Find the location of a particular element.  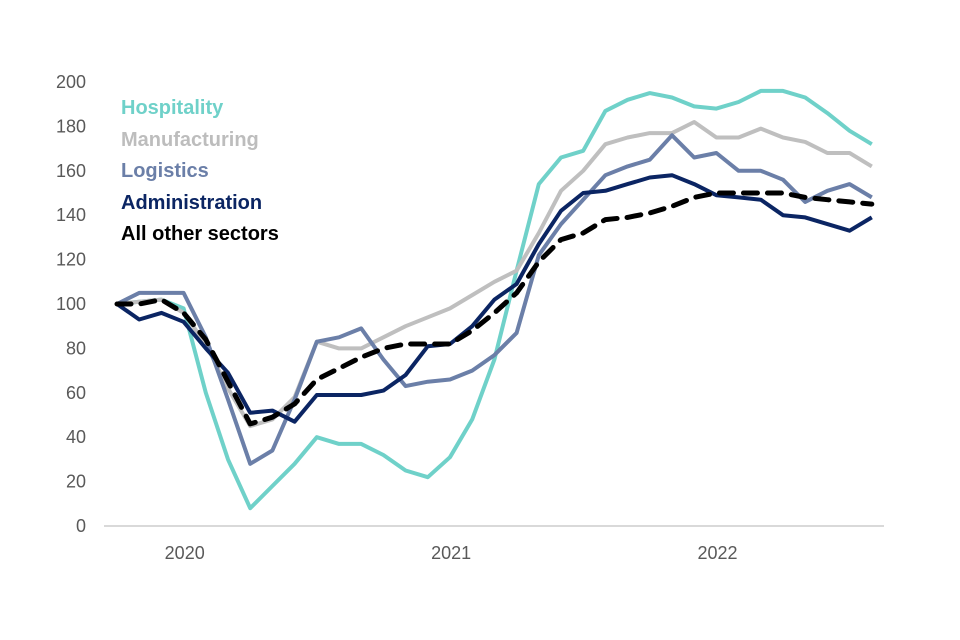

x-tick-label: 2021 is located at coordinates (451, 553).